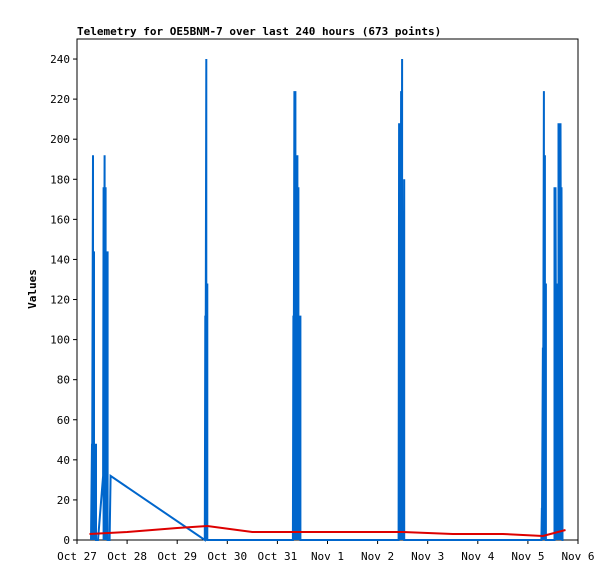 This screenshot has width=615, height=579. I want to click on y-tick-label: 240, so click(60, 59).